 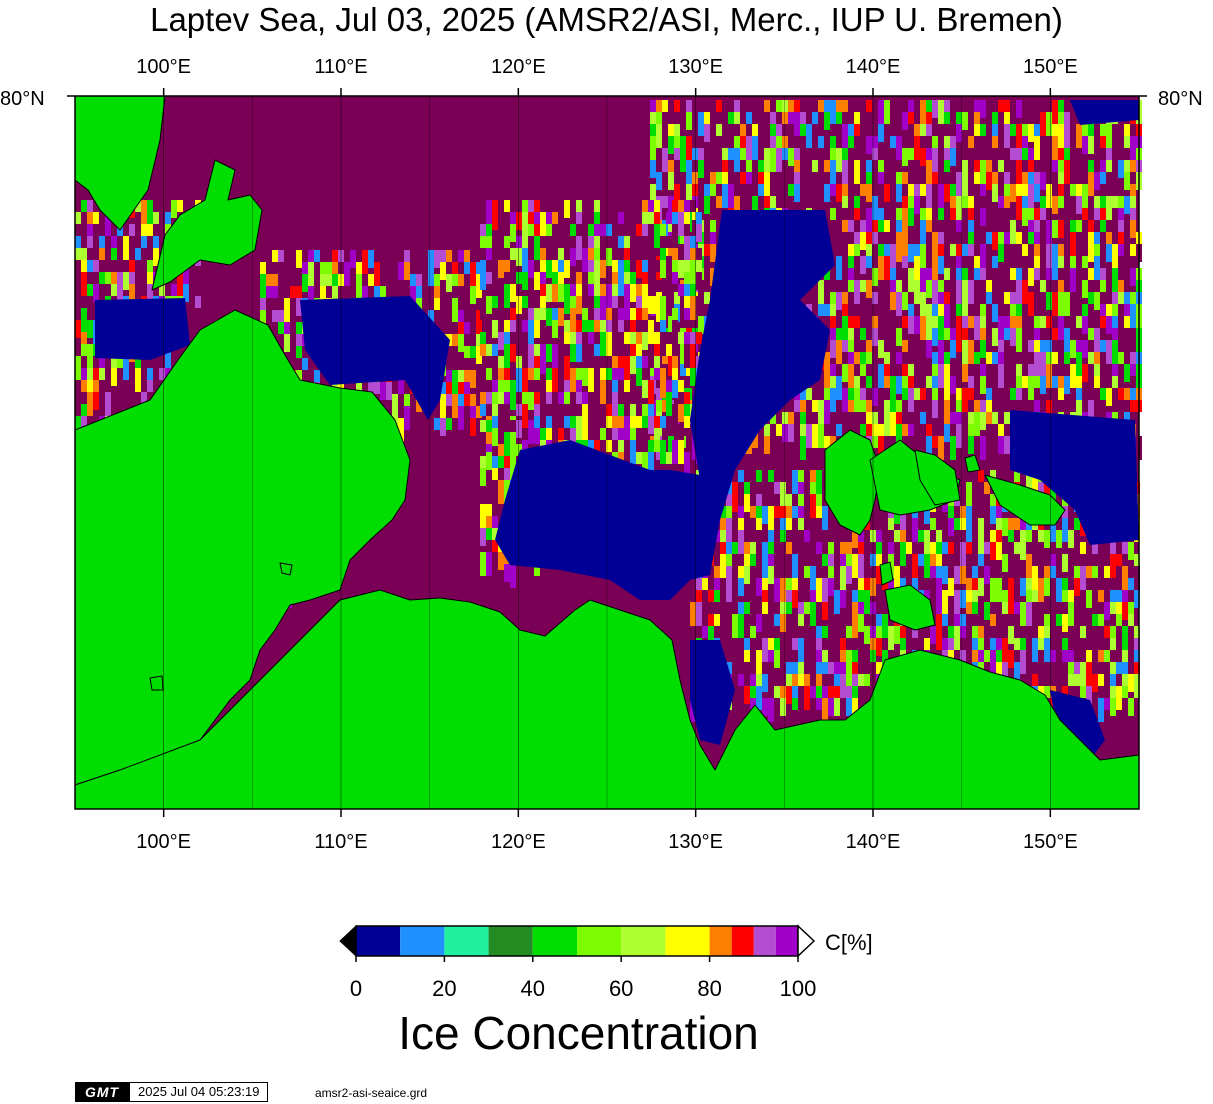 What do you see at coordinates (207, 225) in the screenshot?
I see `bolshevik-island` at bounding box center [207, 225].